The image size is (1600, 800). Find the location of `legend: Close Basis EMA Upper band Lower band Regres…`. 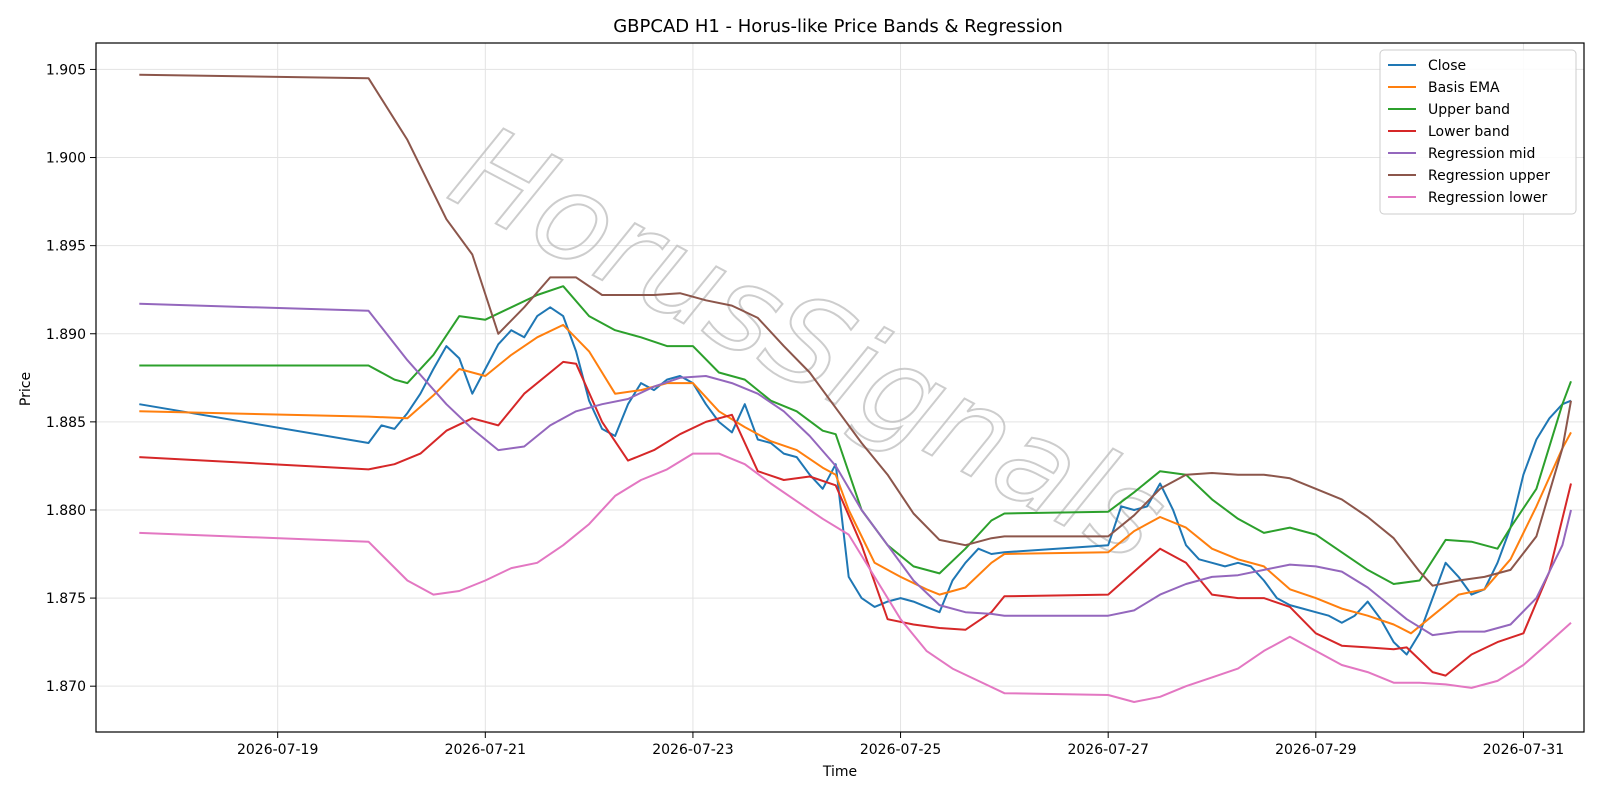

legend: Close Basis EMA Upper band Lower band Regres… is located at coordinates (1478, 132).